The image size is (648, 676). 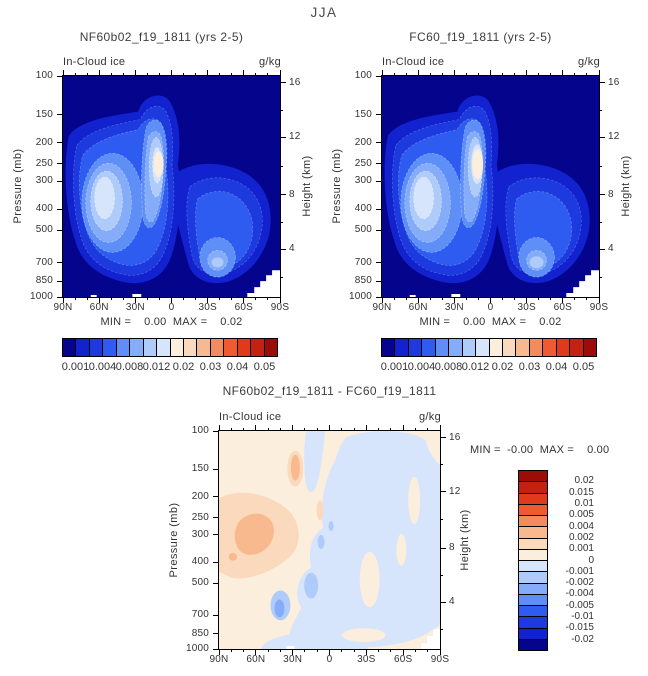 I want to click on height-tick-label: 16, so click(x=614, y=82).